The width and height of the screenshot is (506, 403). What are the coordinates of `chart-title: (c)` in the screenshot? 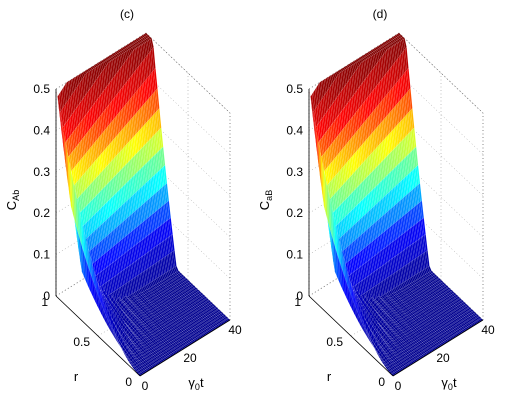 It's located at (127, 14).